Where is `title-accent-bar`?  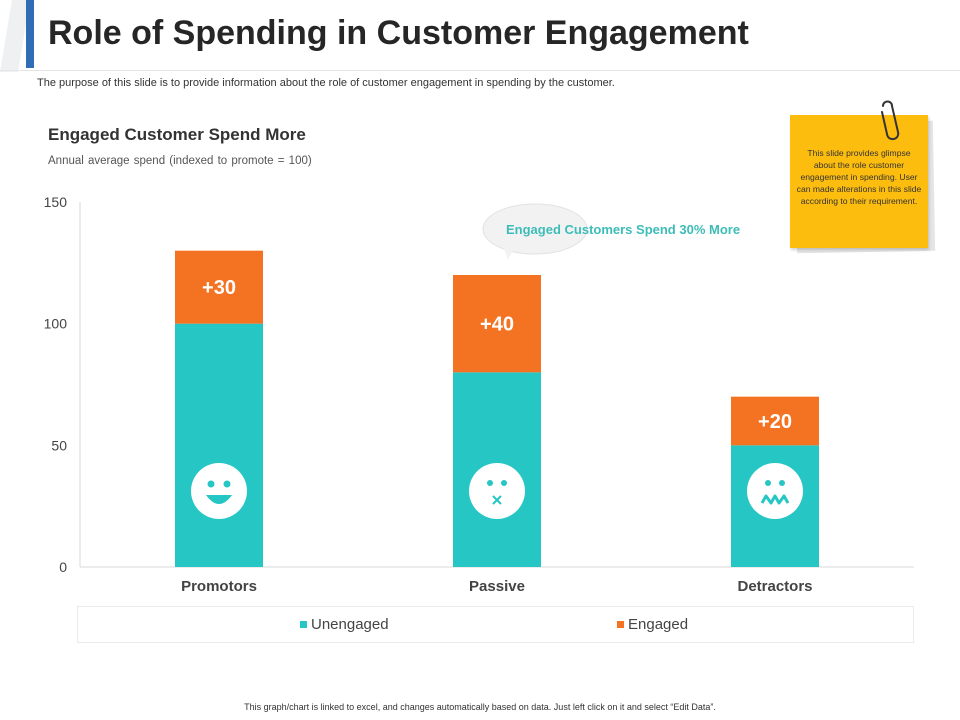
title-accent-bar is located at coordinates (30, 34).